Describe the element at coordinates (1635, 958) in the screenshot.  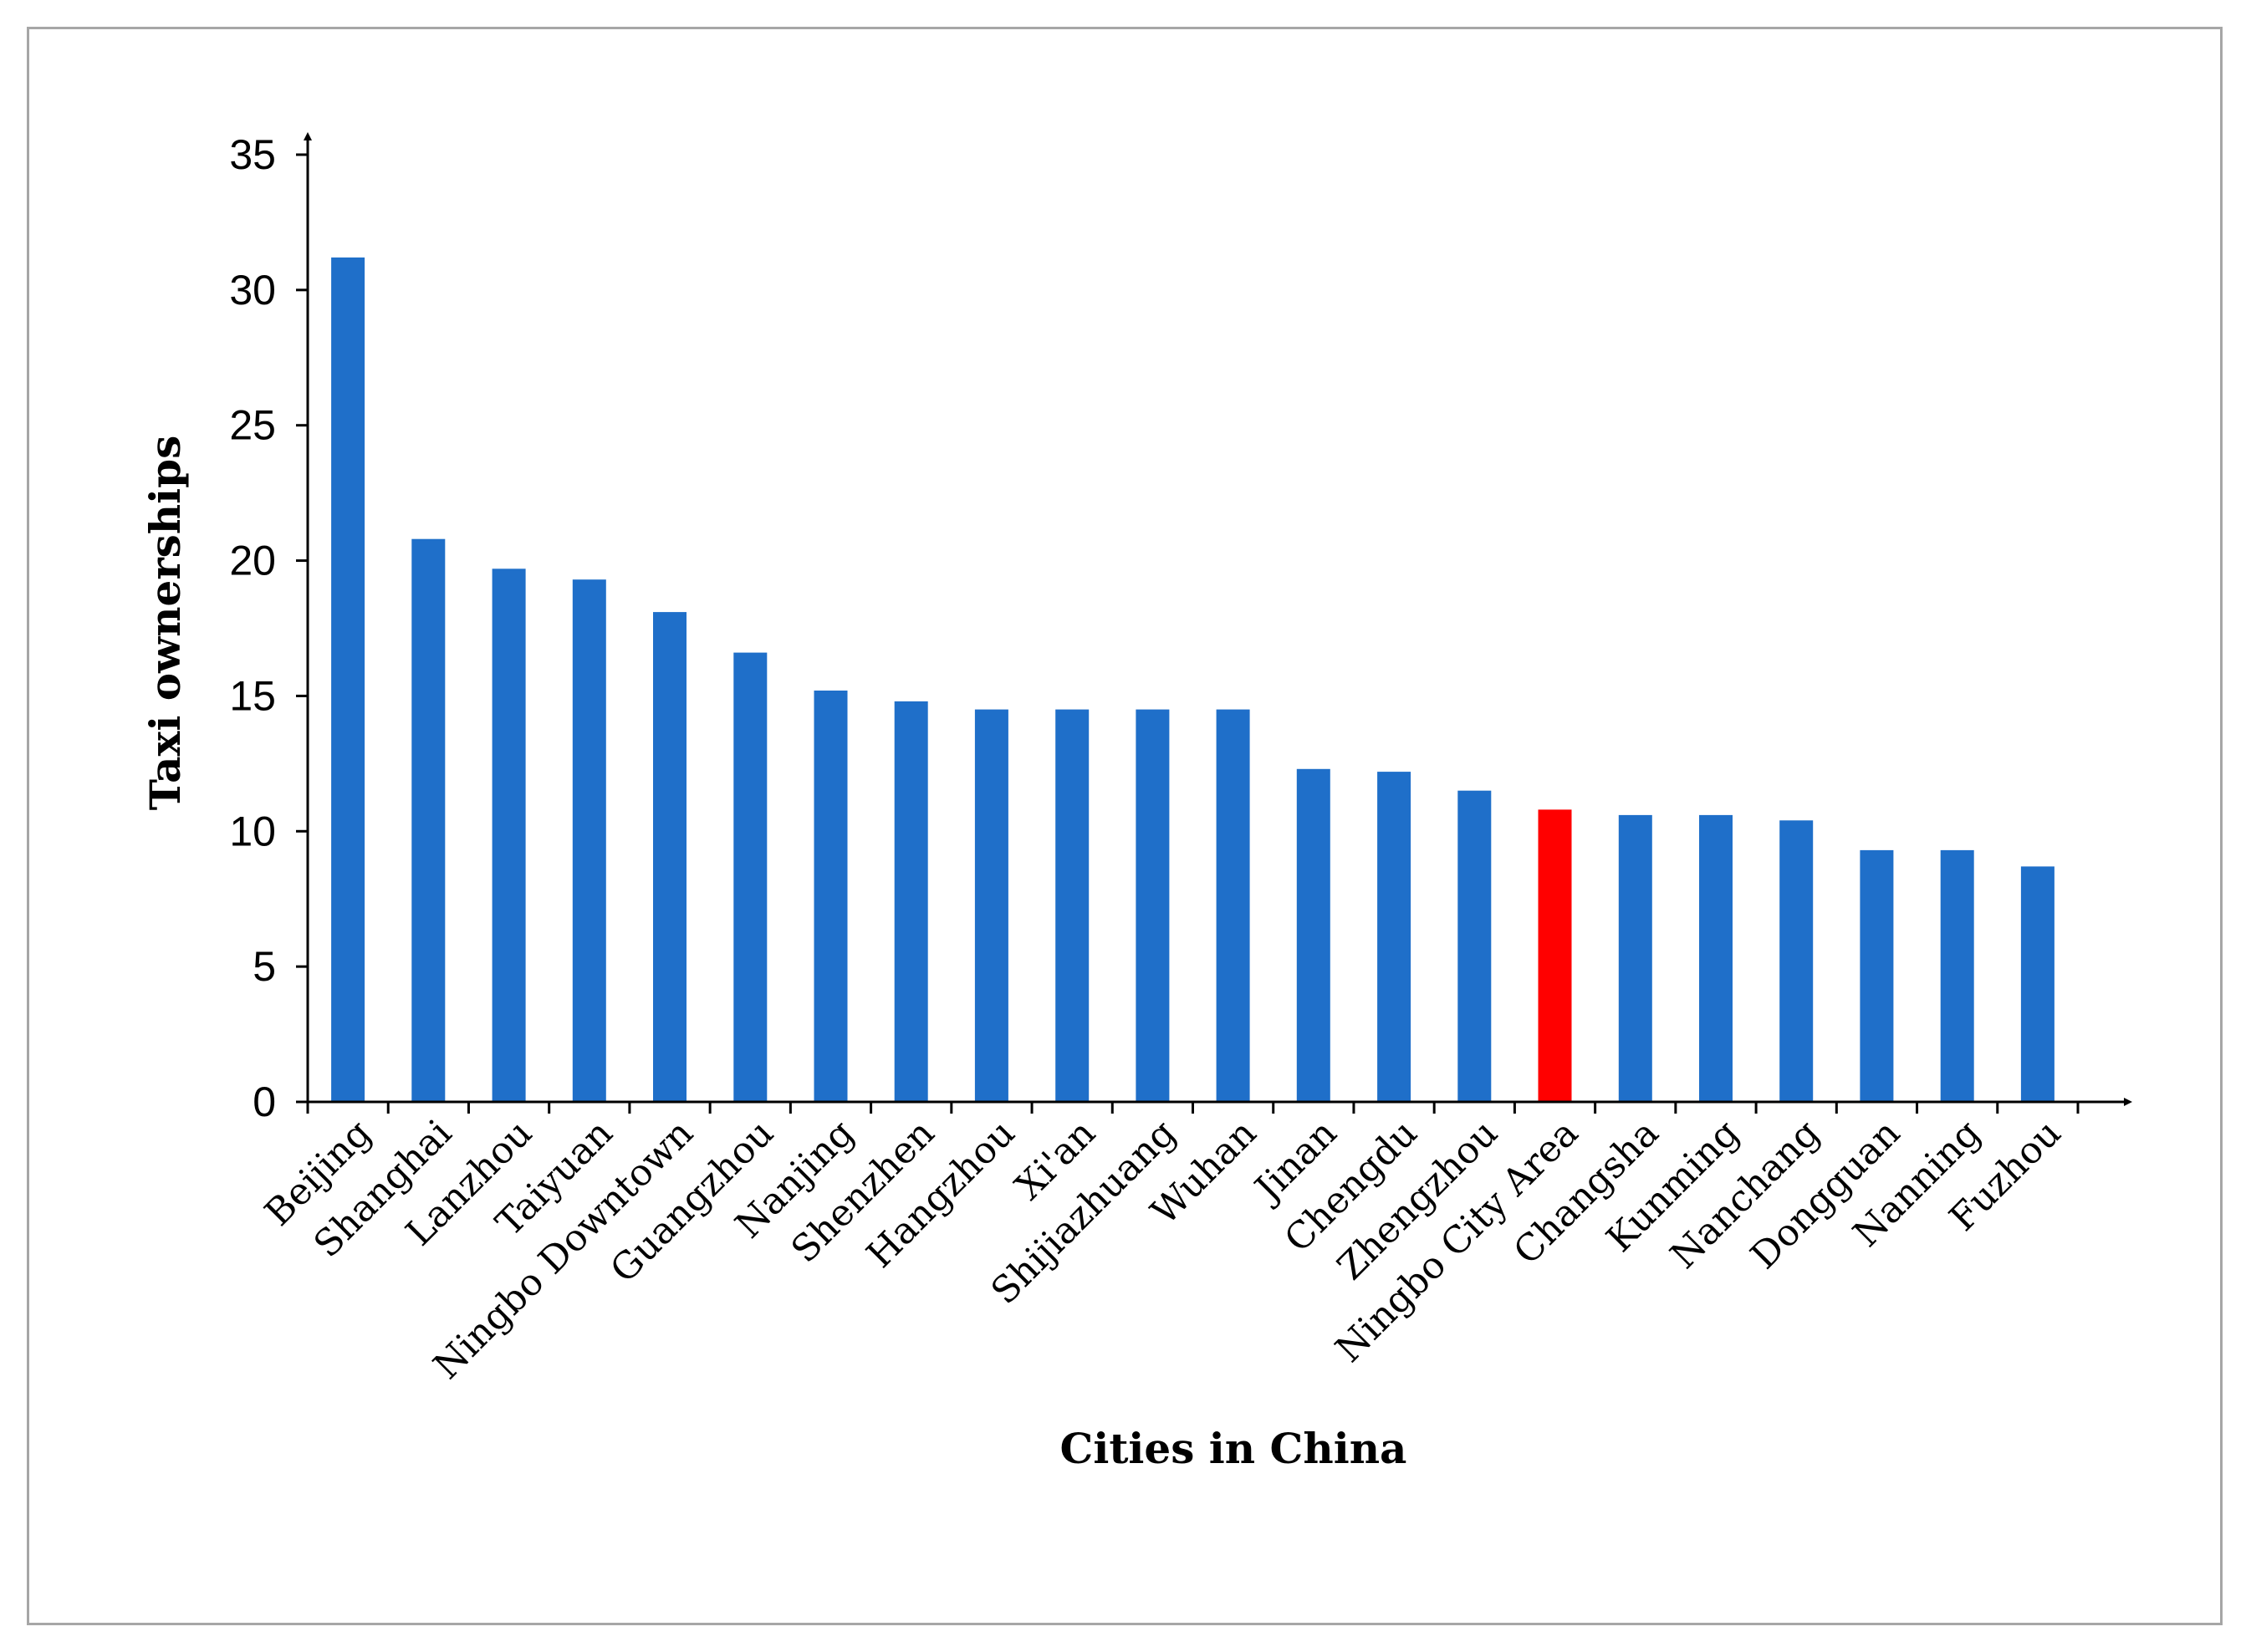
I see `bar-changsha` at that location.